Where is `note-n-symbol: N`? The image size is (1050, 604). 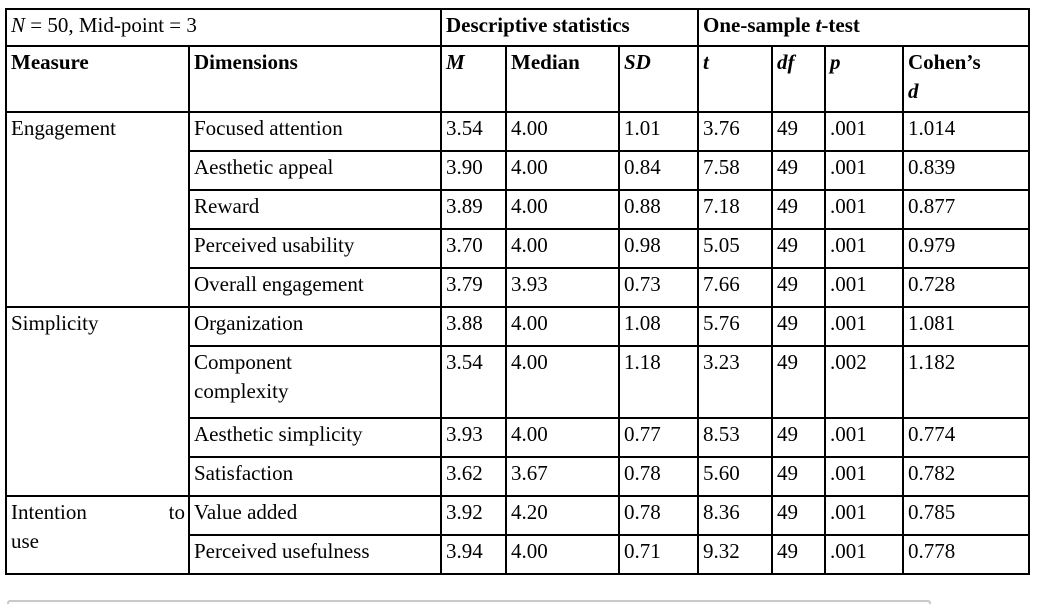
note-n-symbol: N is located at coordinates (18, 25).